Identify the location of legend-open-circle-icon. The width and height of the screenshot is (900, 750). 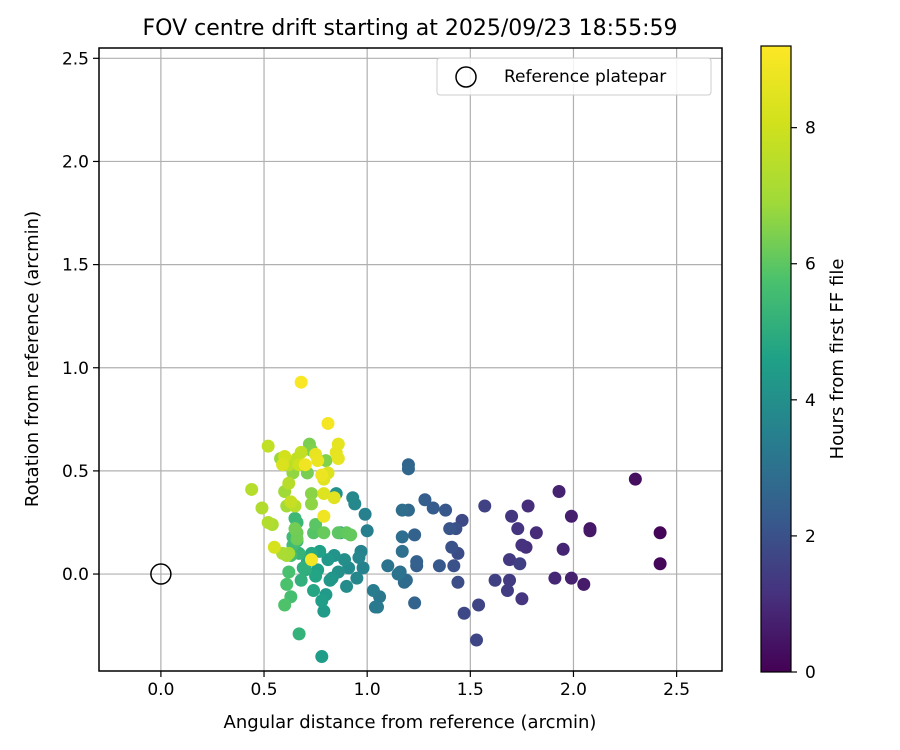
(466, 77).